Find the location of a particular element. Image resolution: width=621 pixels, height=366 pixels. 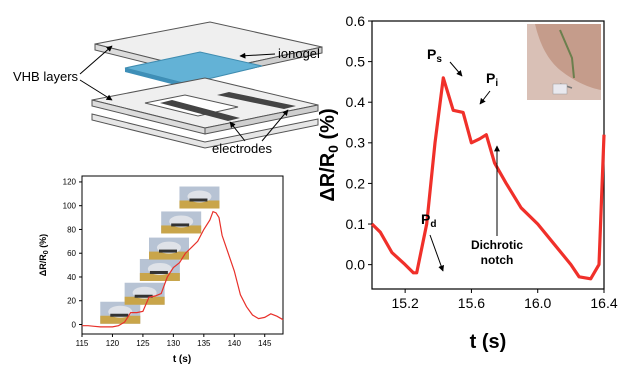

small-chart-series-line is located at coordinates (183, 269).